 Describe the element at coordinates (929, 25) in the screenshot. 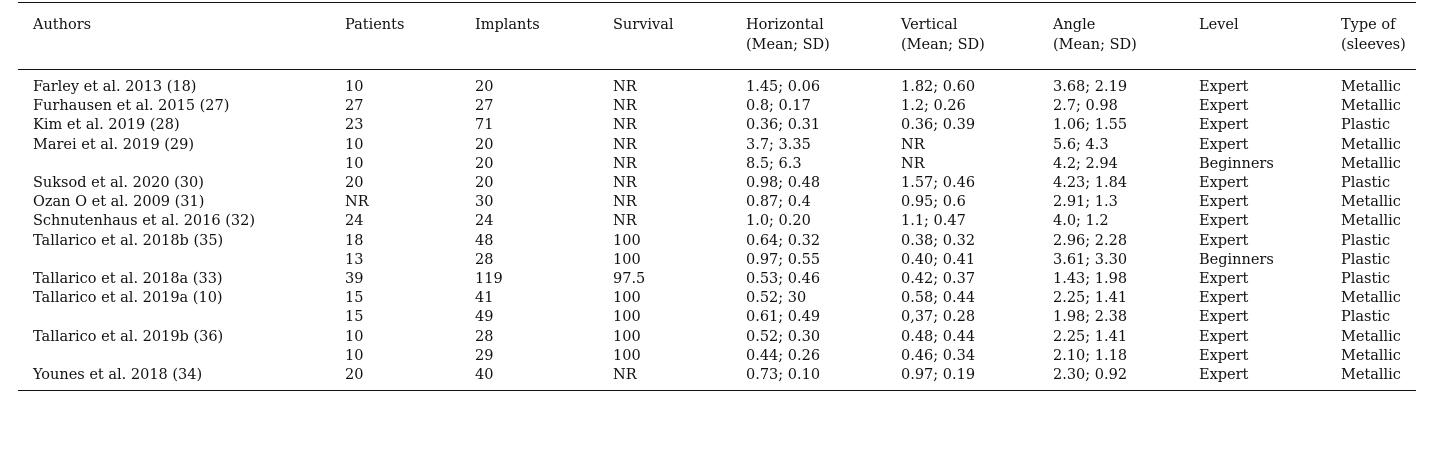

I see `column-header-text: Vertical` at that location.